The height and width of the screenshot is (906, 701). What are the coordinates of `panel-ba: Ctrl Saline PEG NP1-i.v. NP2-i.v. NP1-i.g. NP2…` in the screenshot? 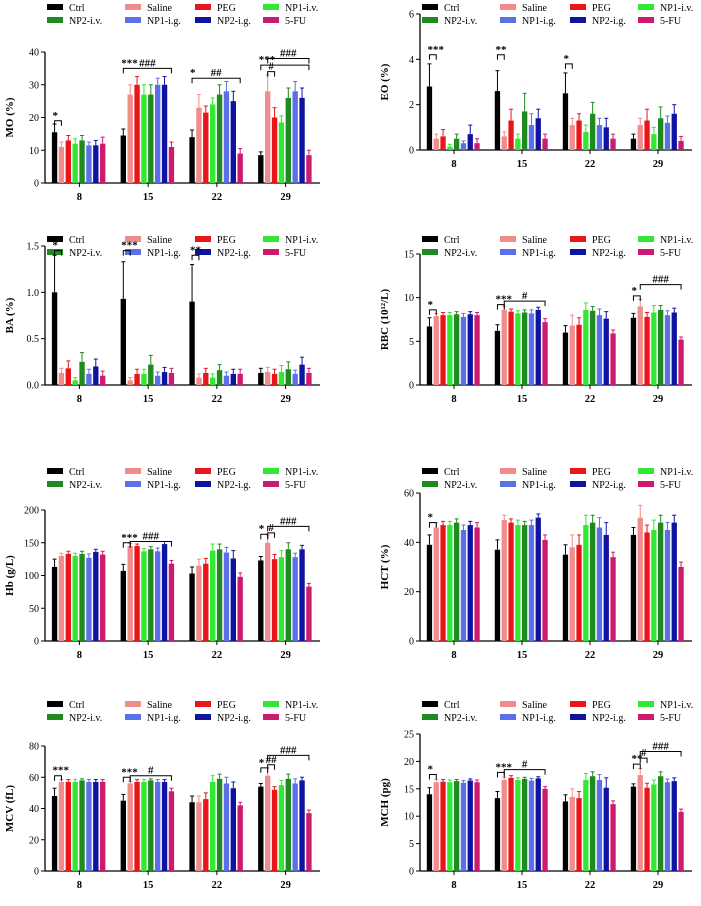 It's located at (162, 320).